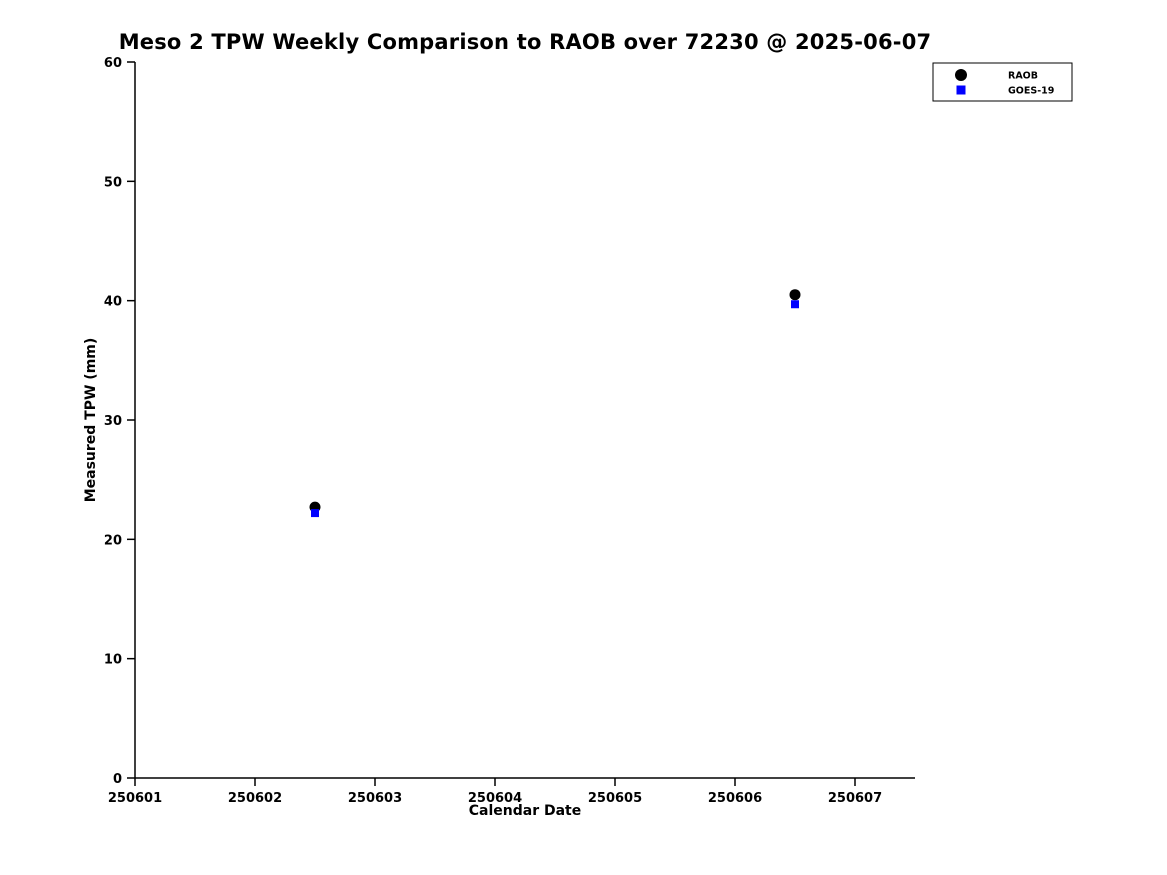 This screenshot has height=875, width=1167. Describe the element at coordinates (255, 798) in the screenshot. I see `x-tick-label: 250602` at that location.